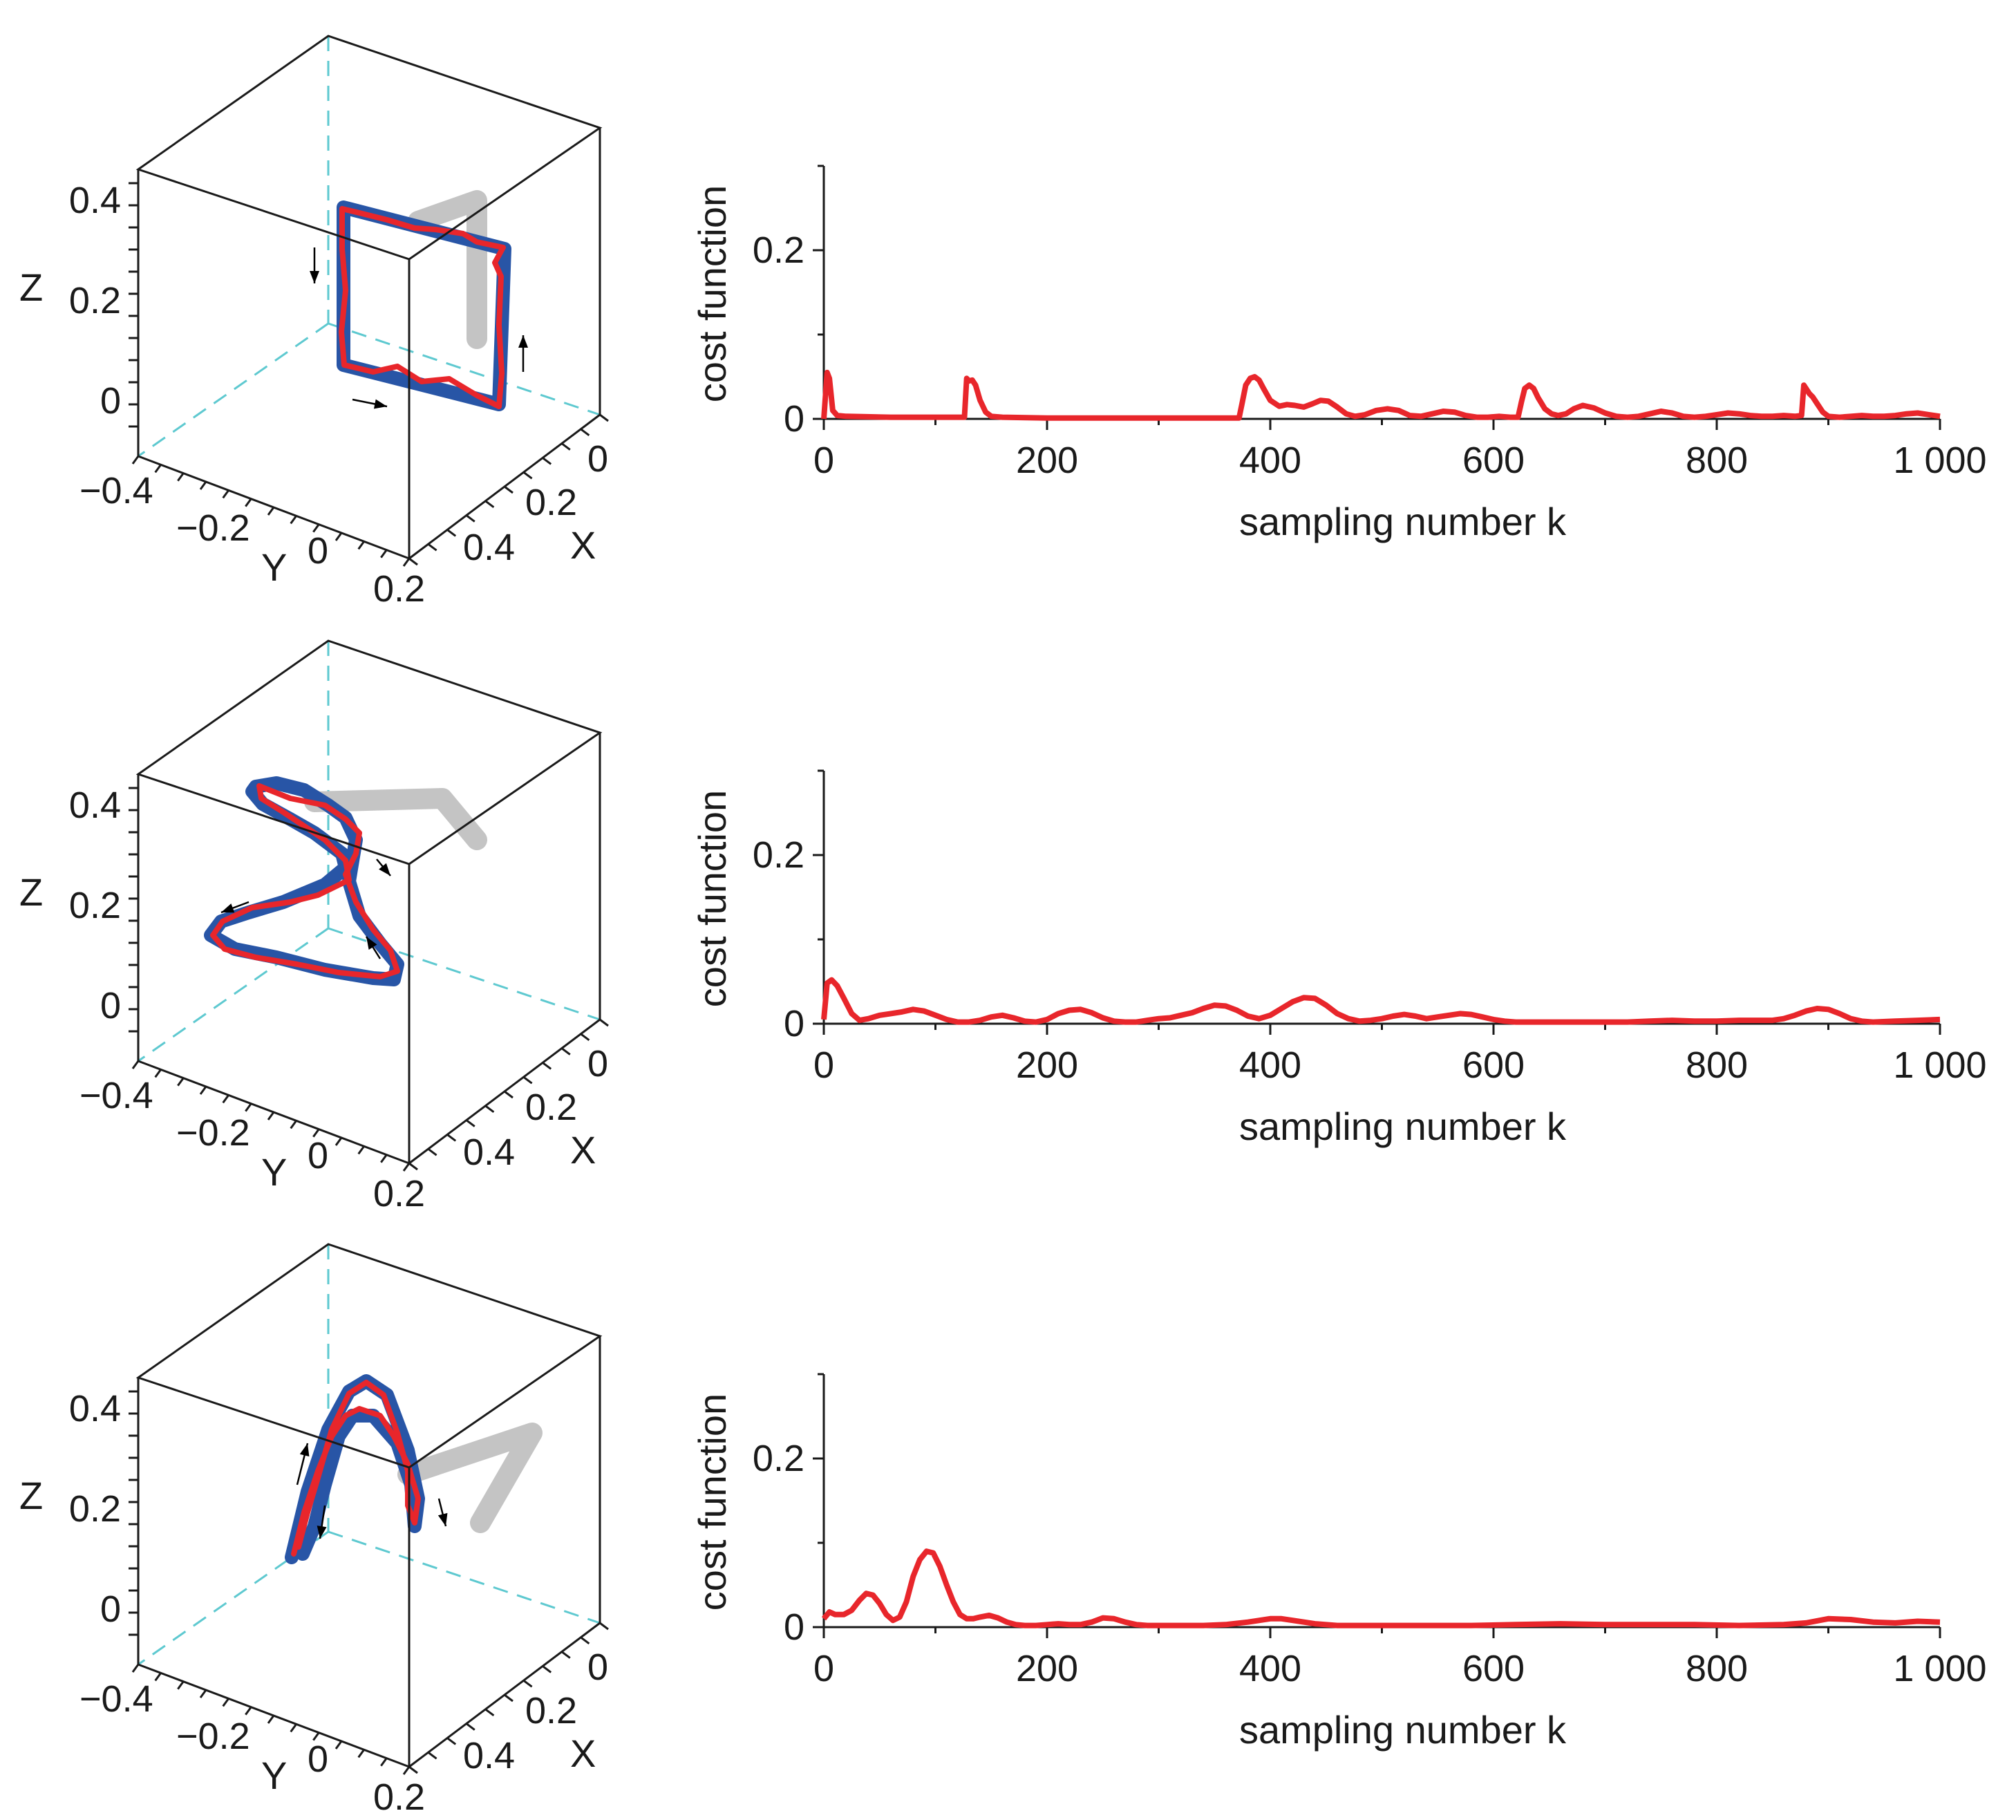 The image size is (2016, 1820). Describe the element at coordinates (779, 1458) in the screenshot. I see `panel-3-cost-y-tick-label: 0.2` at that location.